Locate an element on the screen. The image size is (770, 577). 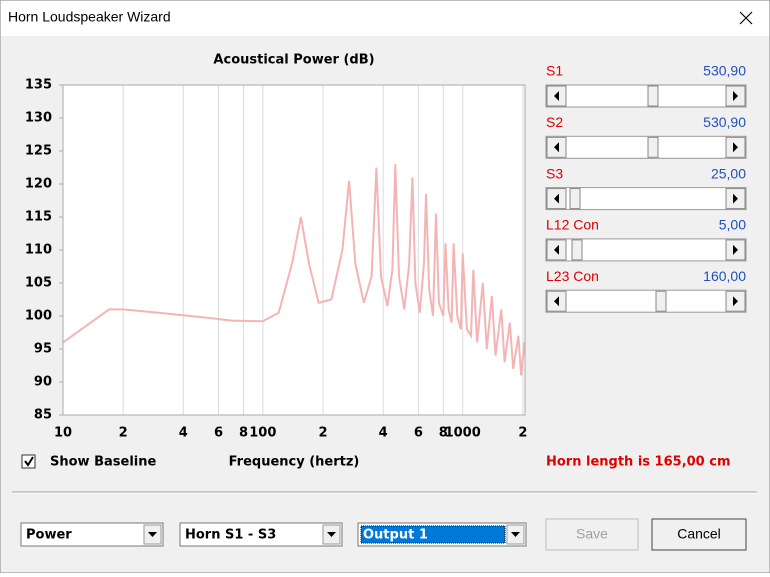
dropdown-text: Horn S1 - S3 is located at coordinates (230, 535).